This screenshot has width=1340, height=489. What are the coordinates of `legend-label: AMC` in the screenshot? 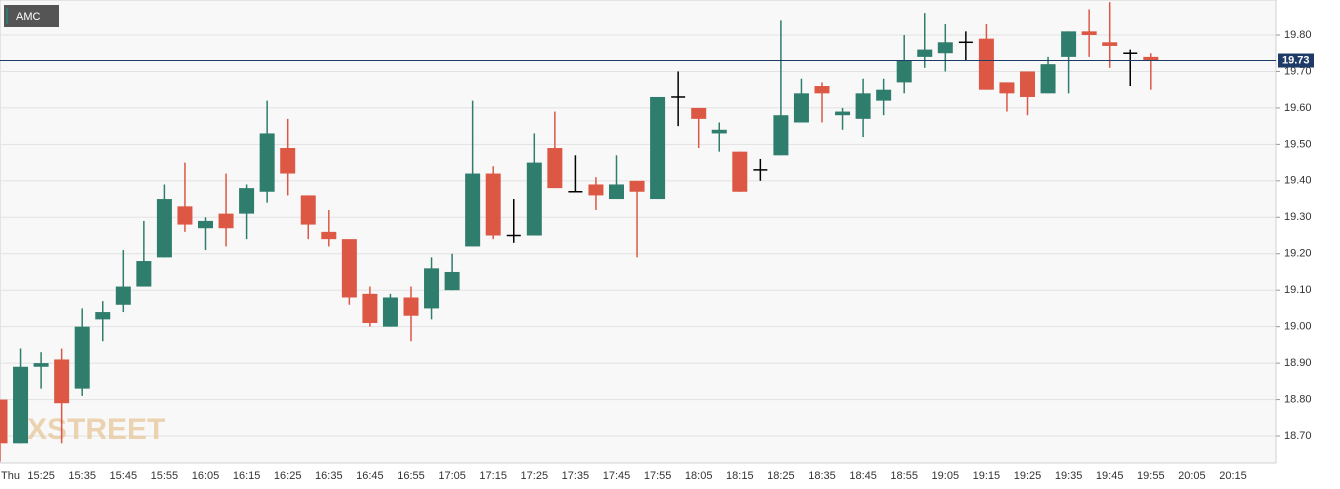 It's located at (28, 17).